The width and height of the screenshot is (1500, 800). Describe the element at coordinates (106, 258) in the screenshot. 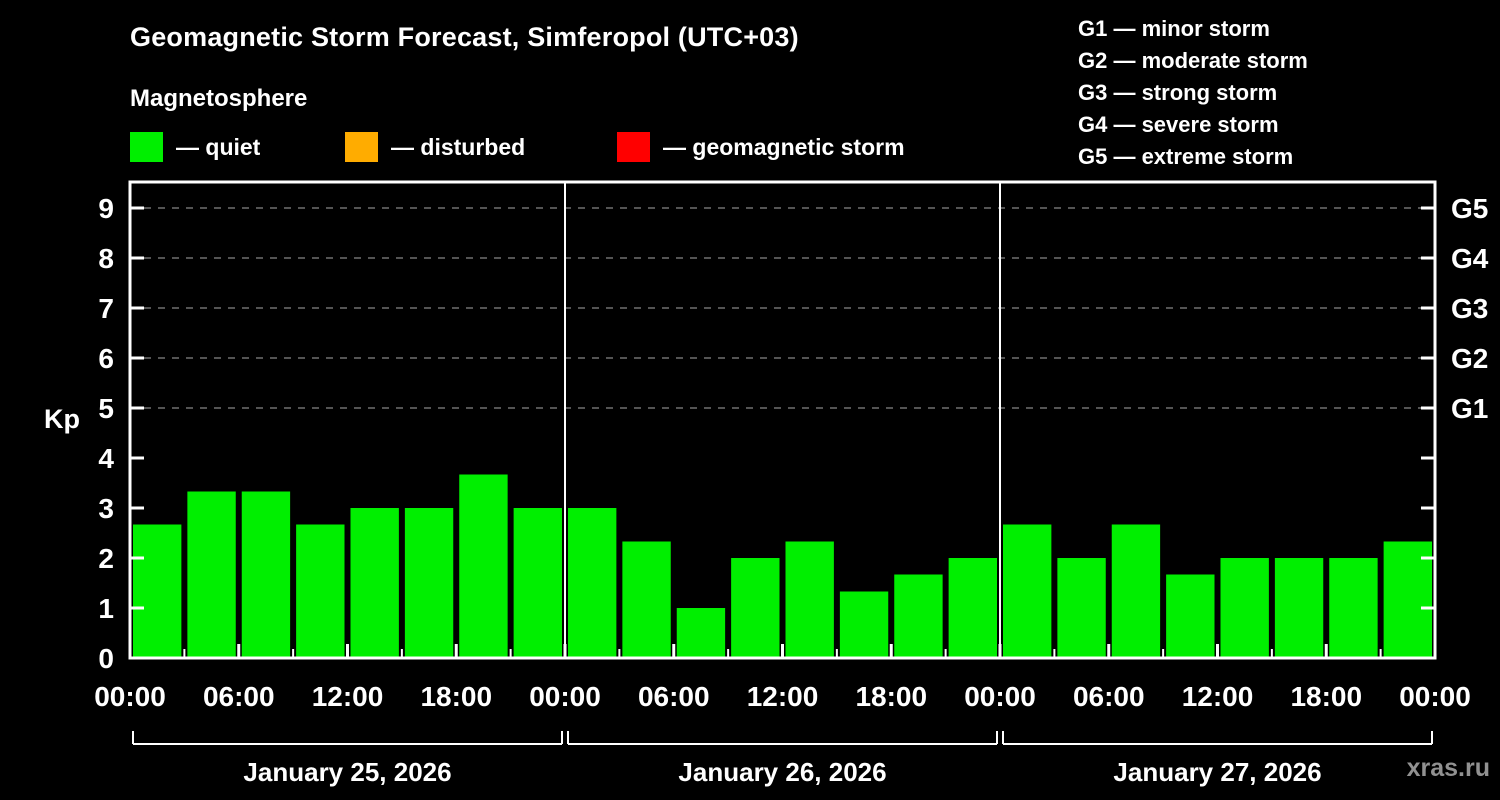

I see `y-tick-label: 8` at that location.